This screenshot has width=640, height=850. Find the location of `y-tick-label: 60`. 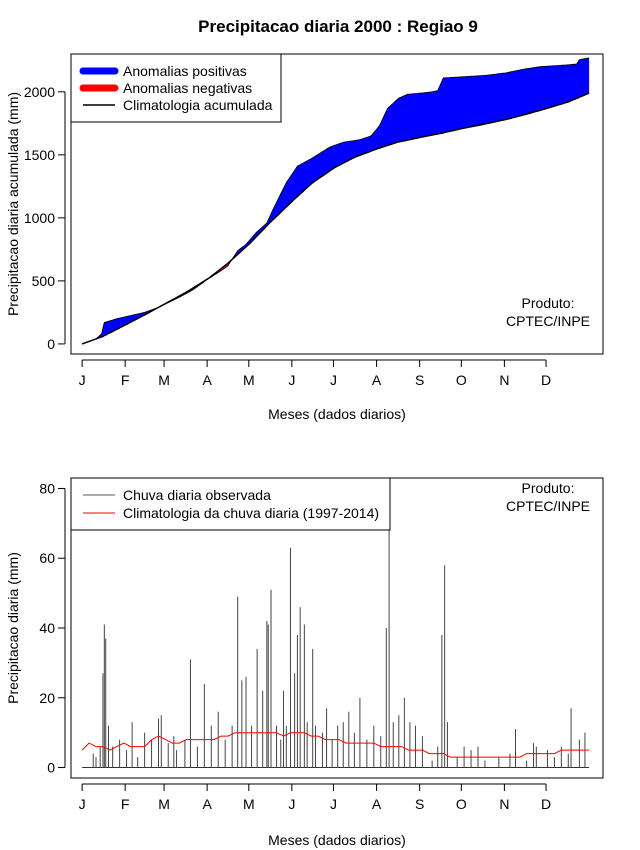

y-tick-label: 60 is located at coordinates (47, 558).